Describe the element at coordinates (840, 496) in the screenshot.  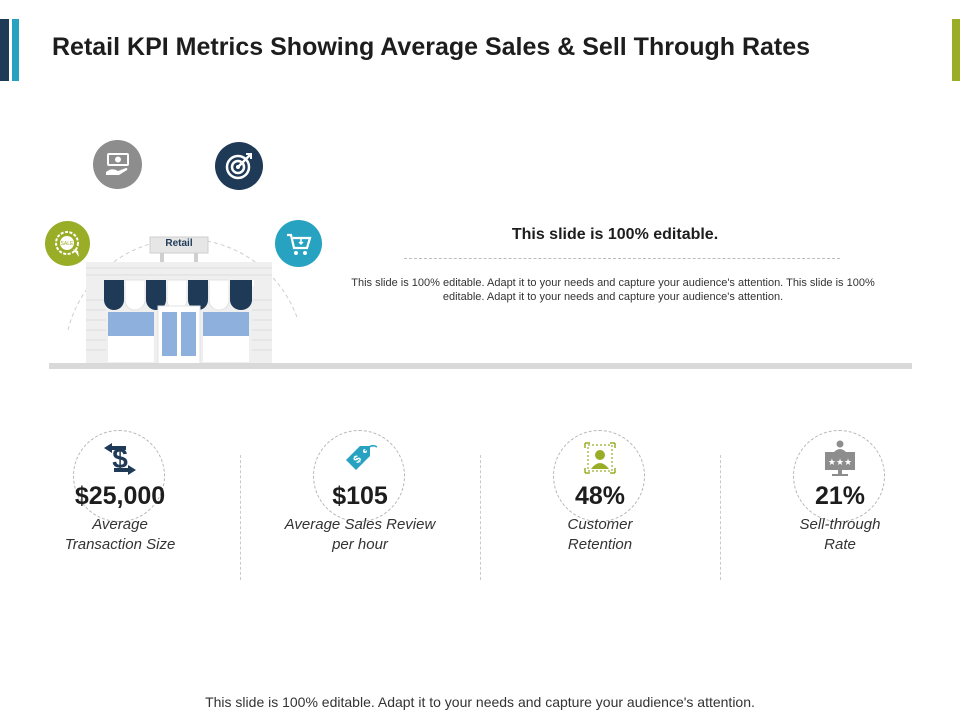
I see `kpi-value: 21%` at that location.